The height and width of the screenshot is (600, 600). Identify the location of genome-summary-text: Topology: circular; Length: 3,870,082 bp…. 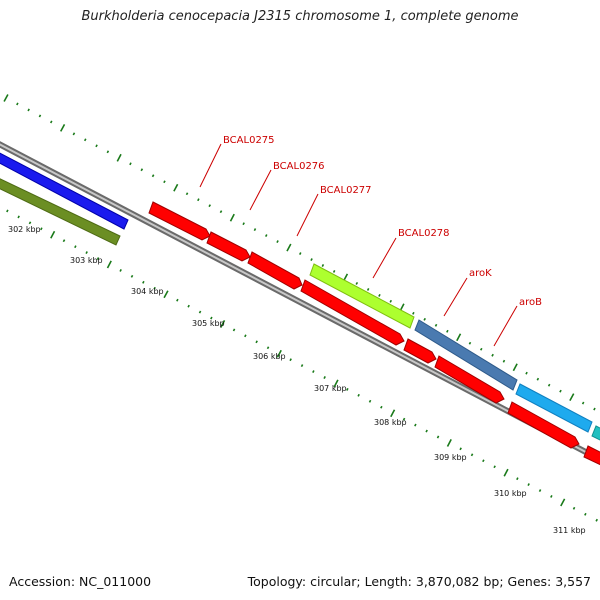
(419, 581).